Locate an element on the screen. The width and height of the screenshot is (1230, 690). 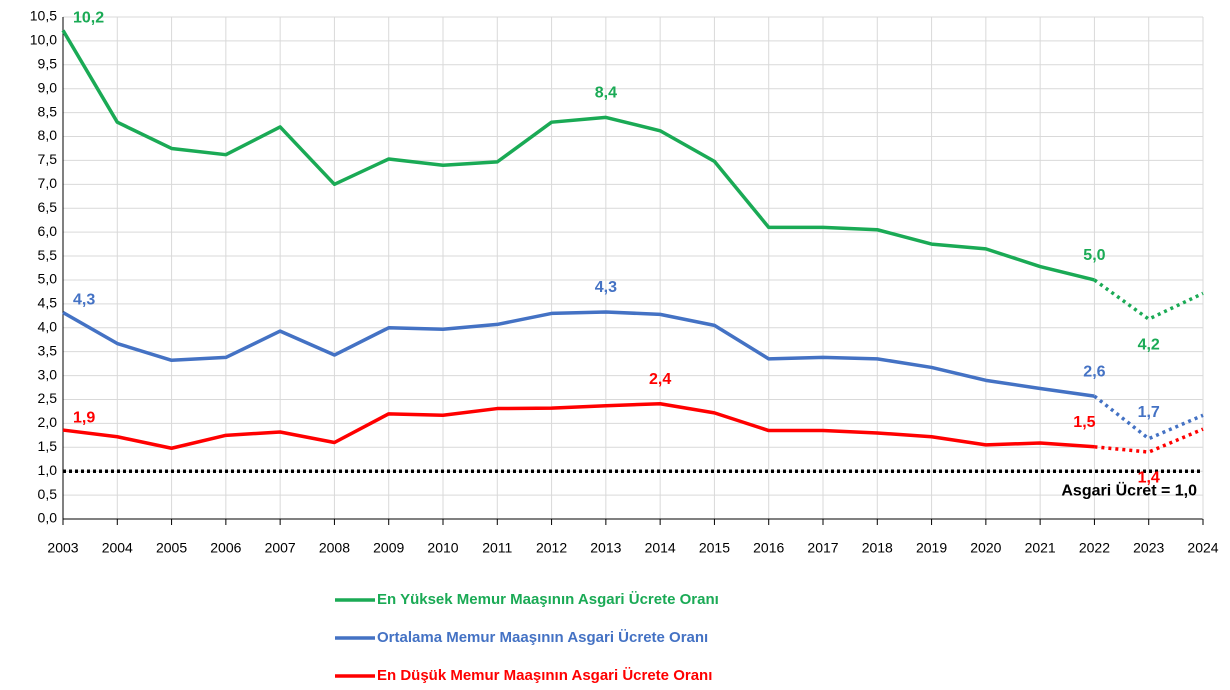
x-tick-label: 2022 is located at coordinates (1094, 548).